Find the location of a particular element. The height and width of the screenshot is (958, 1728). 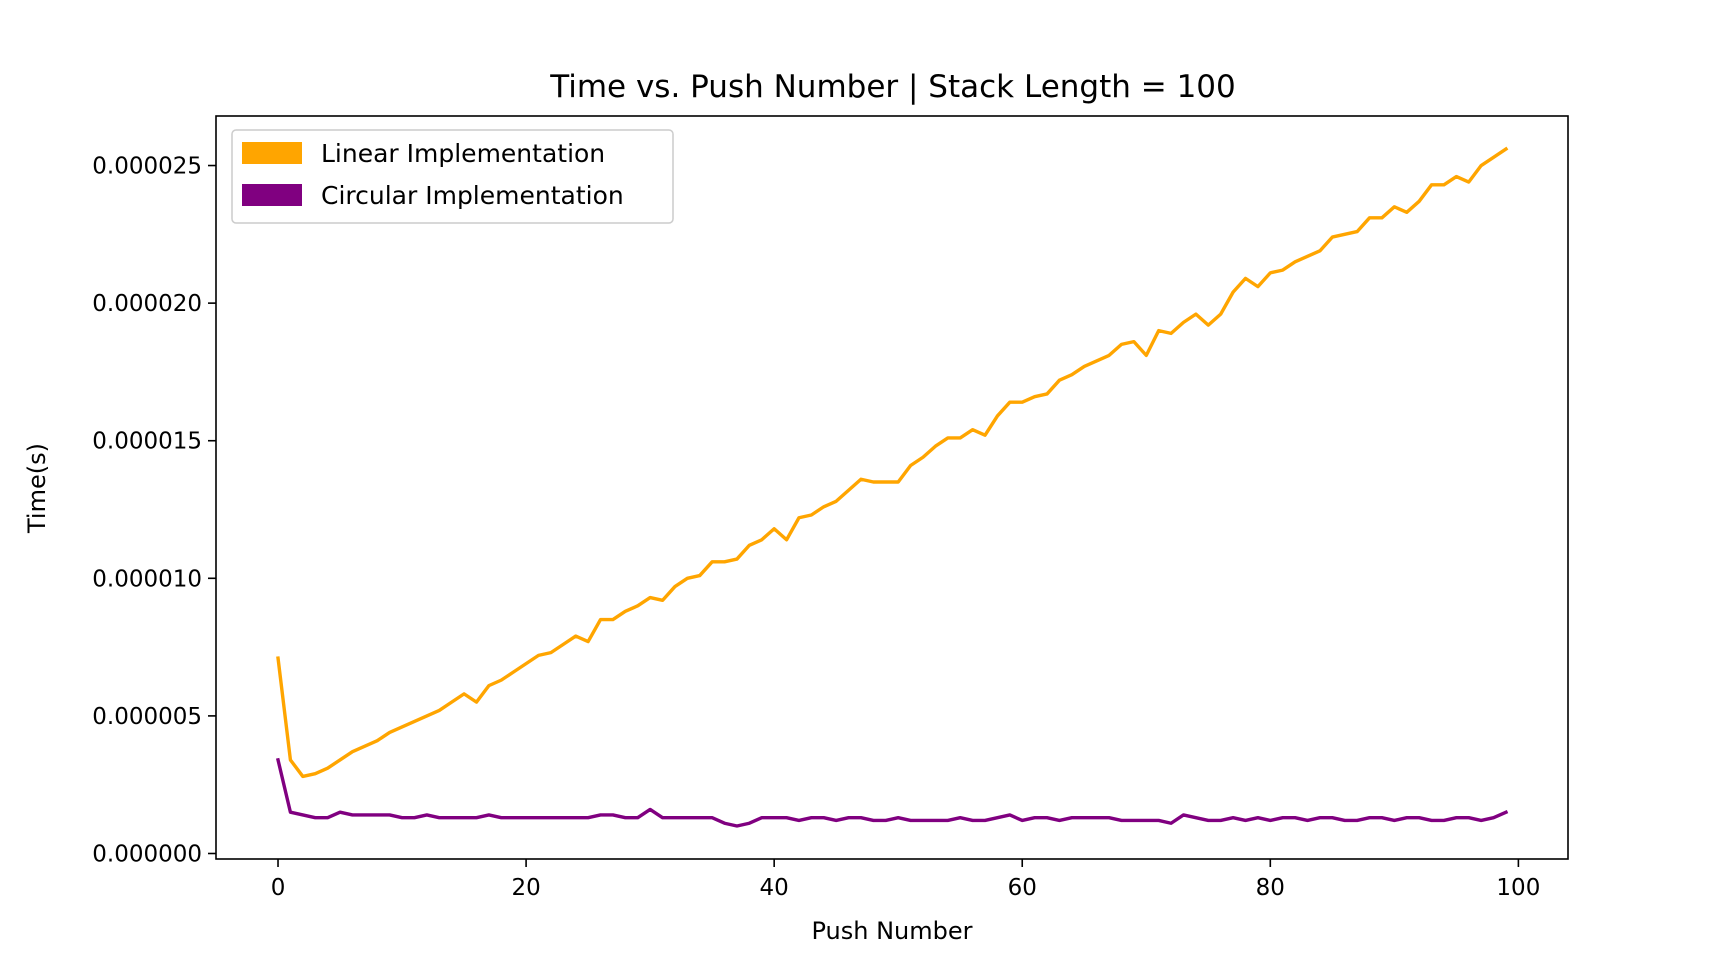

legend-swatch-linear is located at coordinates (272, 153).